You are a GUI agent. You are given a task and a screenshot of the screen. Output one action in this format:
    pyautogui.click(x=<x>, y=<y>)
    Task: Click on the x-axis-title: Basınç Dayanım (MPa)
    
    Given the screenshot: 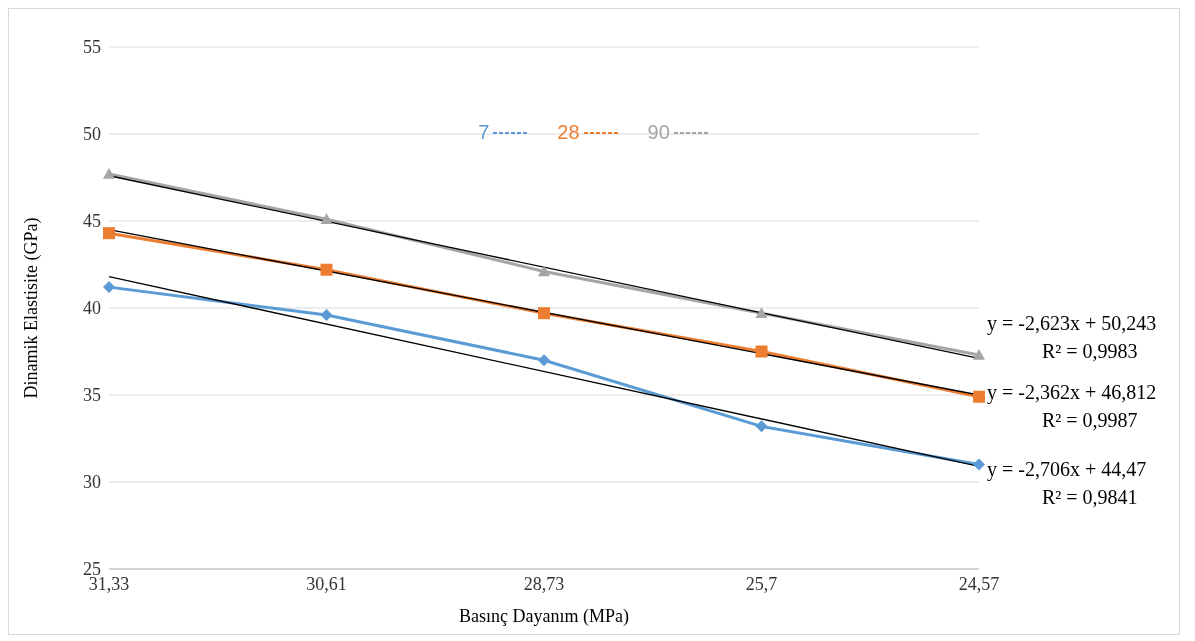 What is the action you would take?
    pyautogui.click(x=544, y=616)
    